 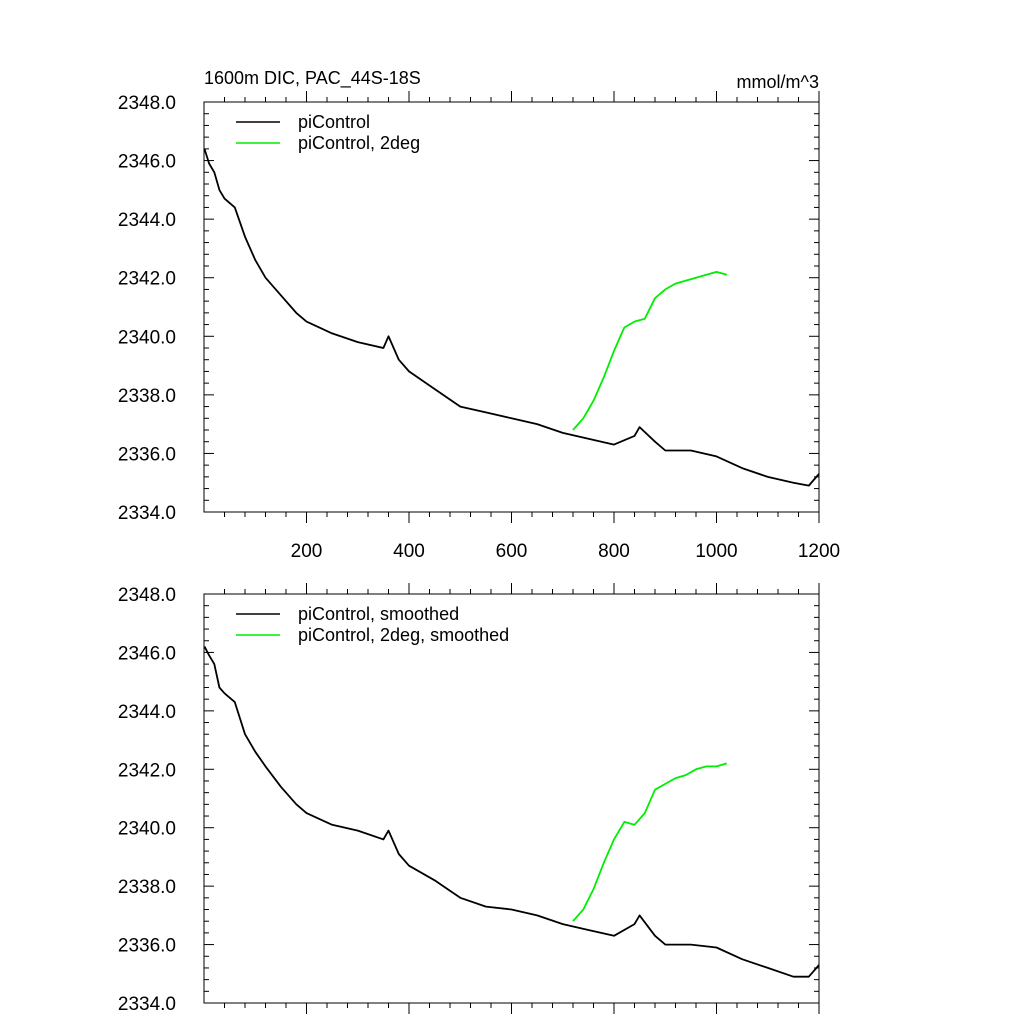 What do you see at coordinates (403, 635) in the screenshot?
I see `legend-label: piControl, 2deg, smoothed` at bounding box center [403, 635].